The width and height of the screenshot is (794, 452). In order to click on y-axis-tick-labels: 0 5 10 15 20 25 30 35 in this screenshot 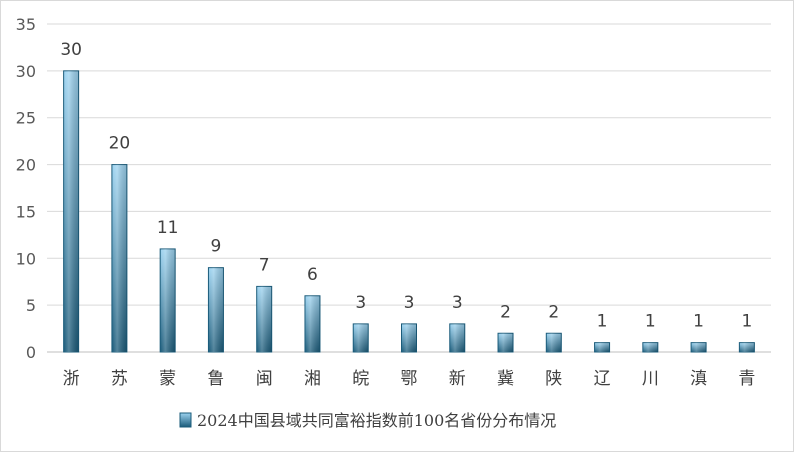, I will do `click(26, 188)`.